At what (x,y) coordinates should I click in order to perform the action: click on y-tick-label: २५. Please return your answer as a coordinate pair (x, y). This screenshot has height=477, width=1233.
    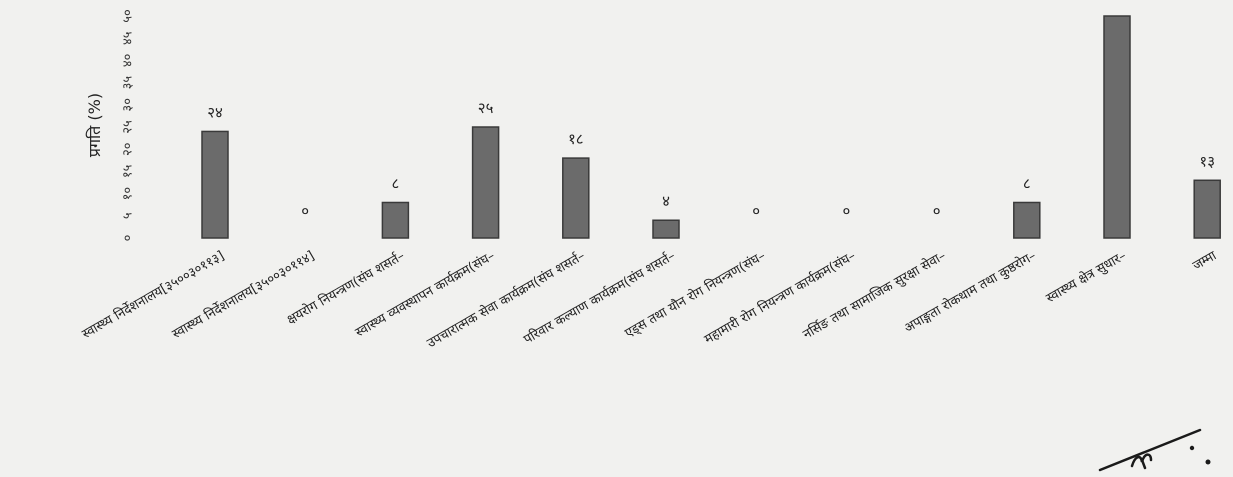
    Looking at the image, I should click on (128, 127).